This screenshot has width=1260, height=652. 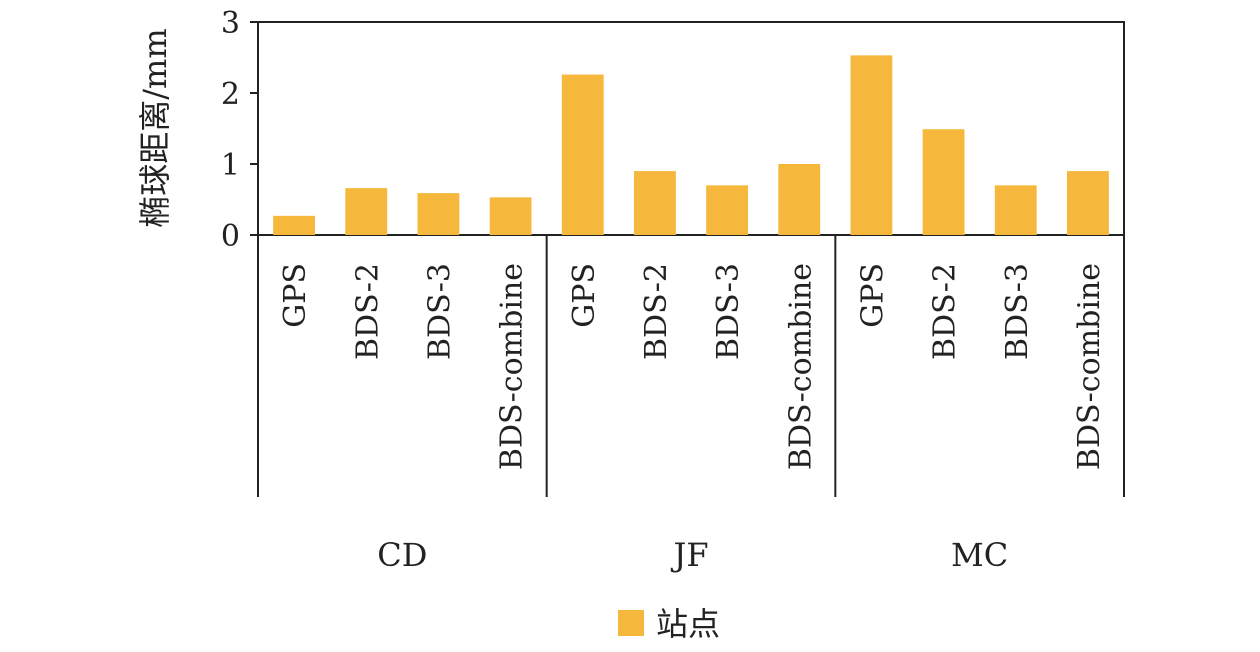 I want to click on y-tick-label: 2, so click(x=230, y=94).